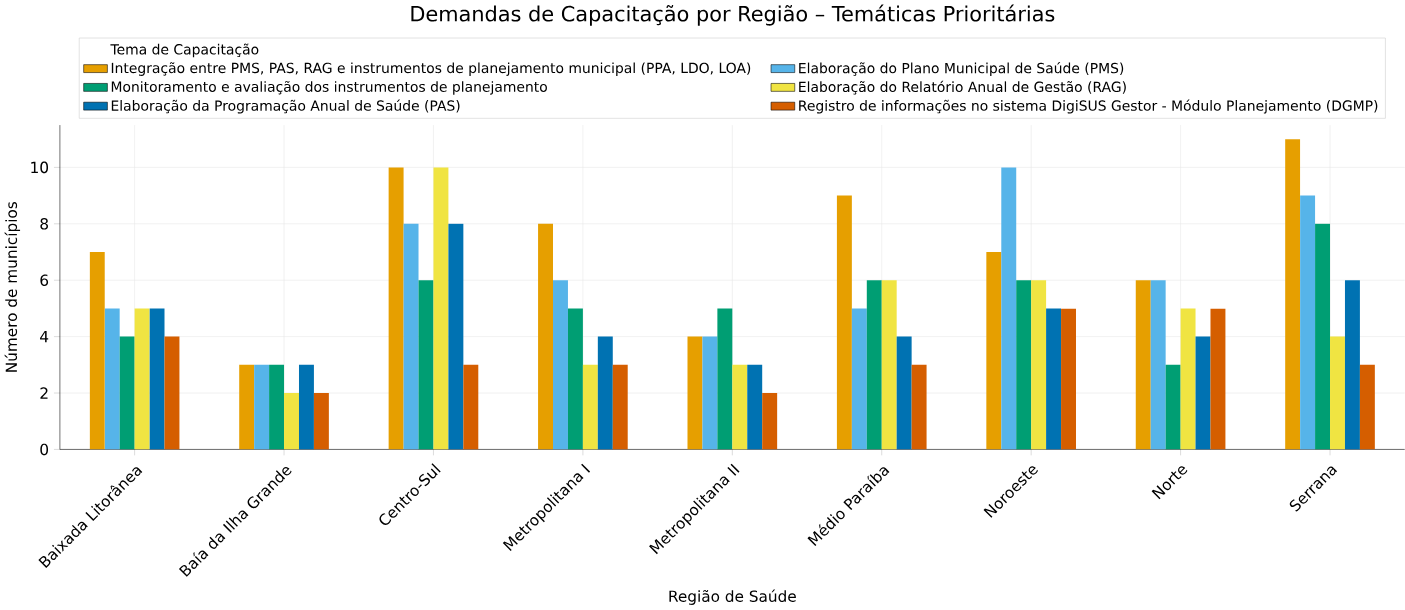 The image size is (1405, 610). What do you see at coordinates (732, 597) in the screenshot?
I see `x-axis-title: Região de Saúde` at bounding box center [732, 597].